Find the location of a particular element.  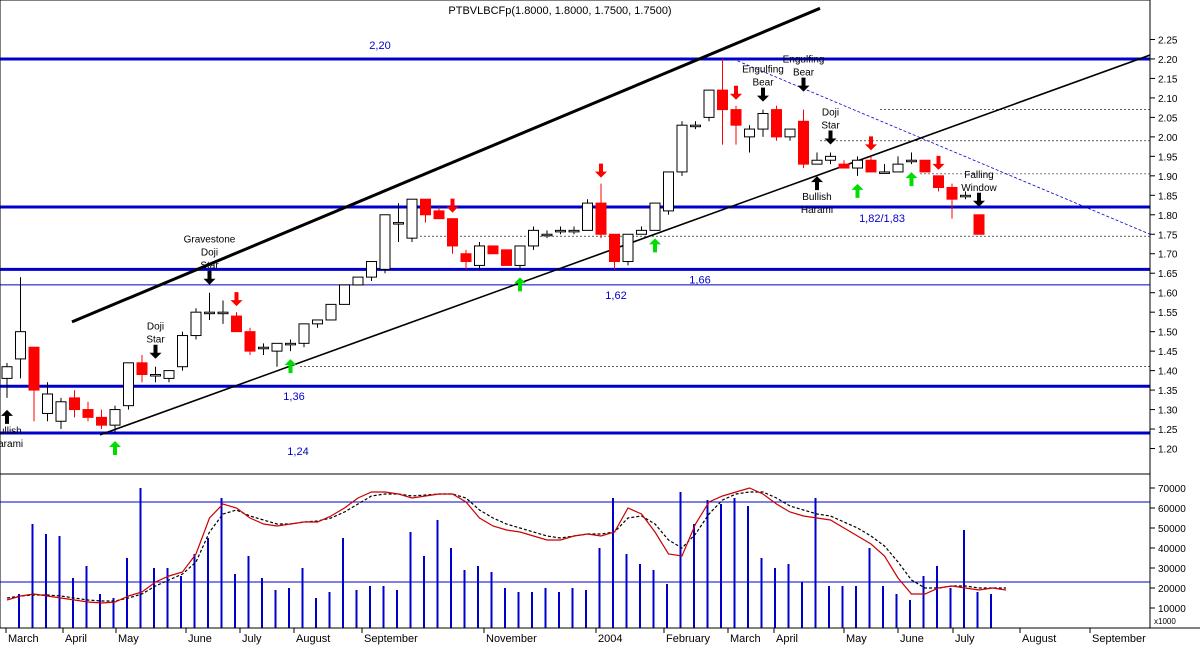

price-tick-label: 1.35 is located at coordinates (1168, 391).